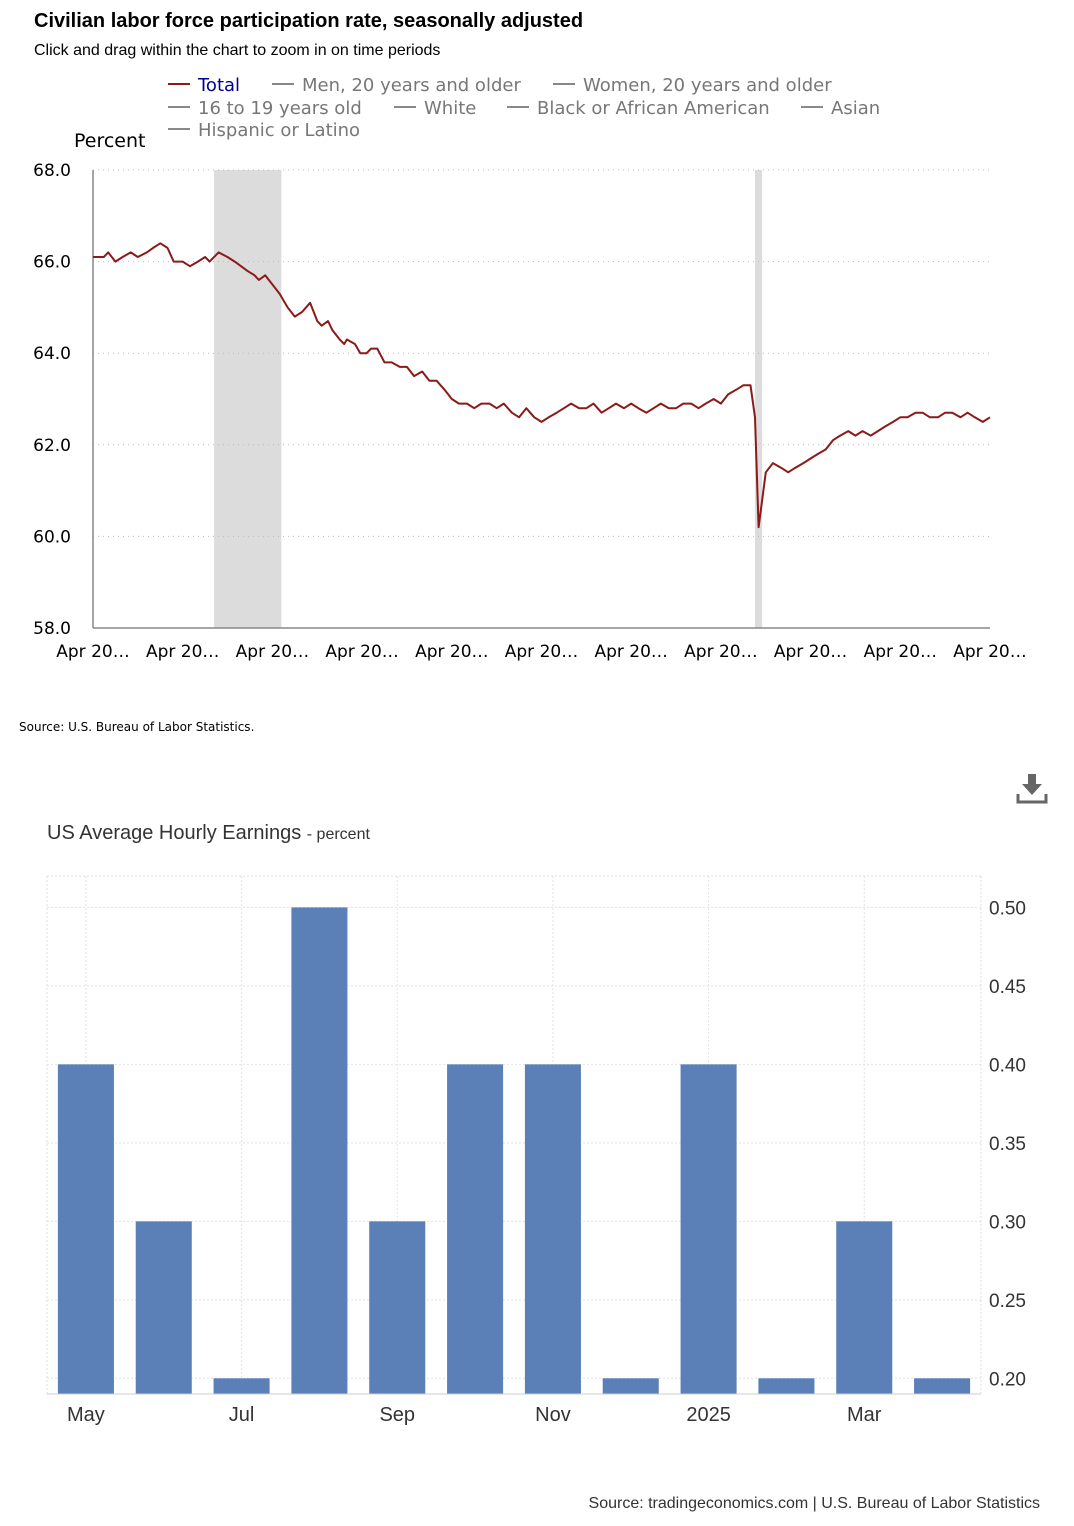 This screenshot has height=1526, width=1074. Describe the element at coordinates (52, 263) in the screenshot. I see `y-tick-label: 66.0` at that location.